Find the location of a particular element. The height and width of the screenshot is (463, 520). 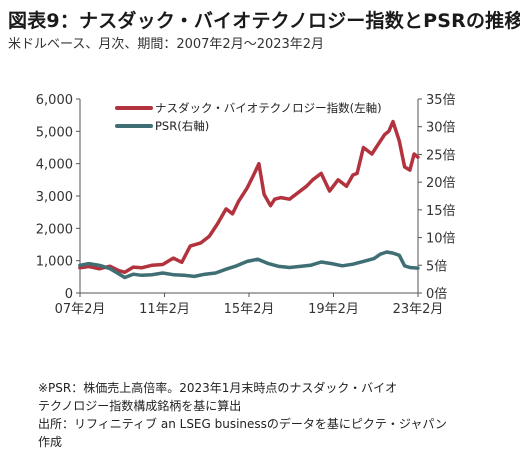

right-tick-label: 25倍 is located at coordinates (441, 155).